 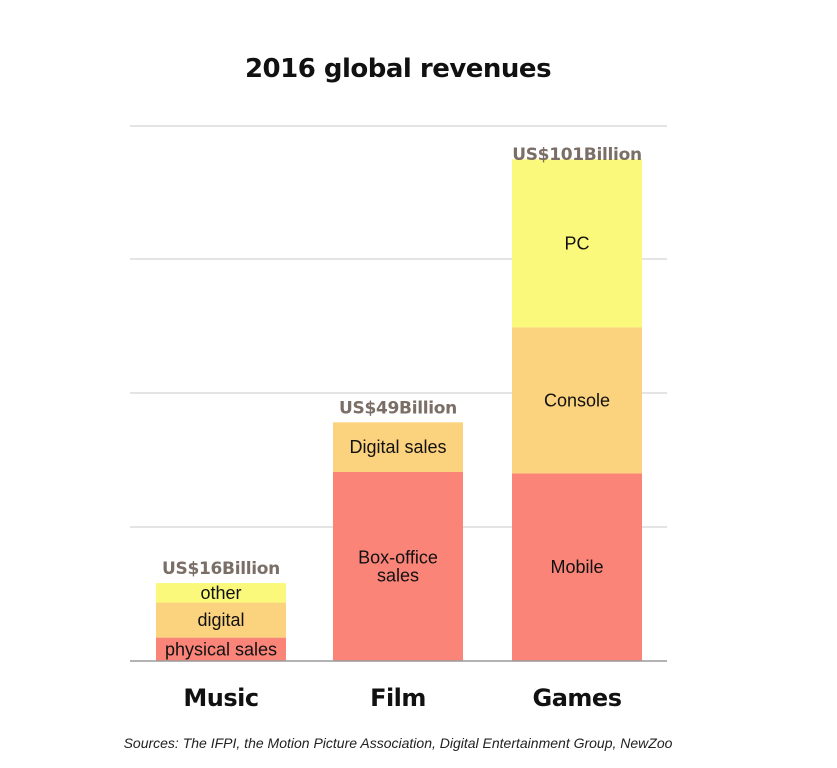 I want to click on bar-total-label: US$49Billion, so click(x=398, y=408).